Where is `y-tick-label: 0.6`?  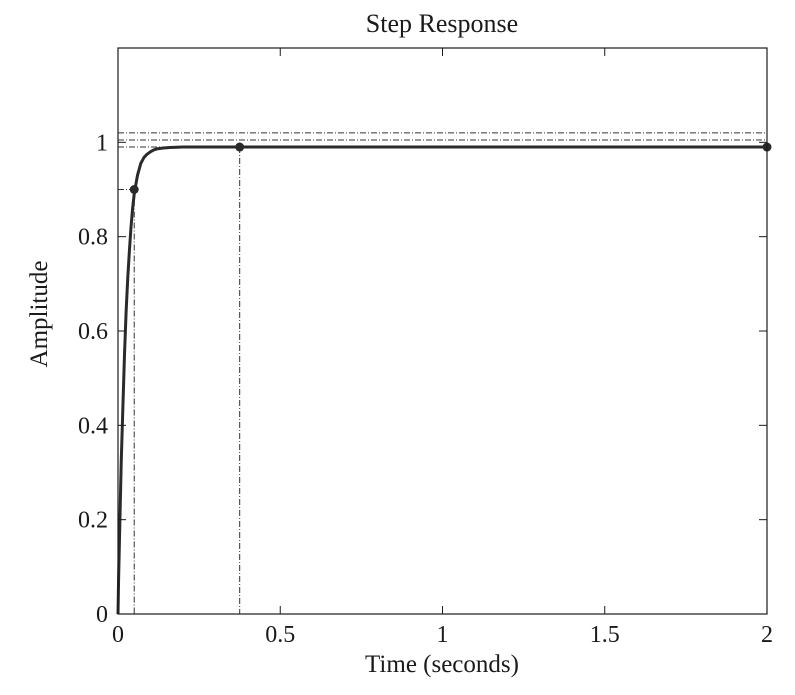 y-tick-label: 0.6 is located at coordinates (93, 332).